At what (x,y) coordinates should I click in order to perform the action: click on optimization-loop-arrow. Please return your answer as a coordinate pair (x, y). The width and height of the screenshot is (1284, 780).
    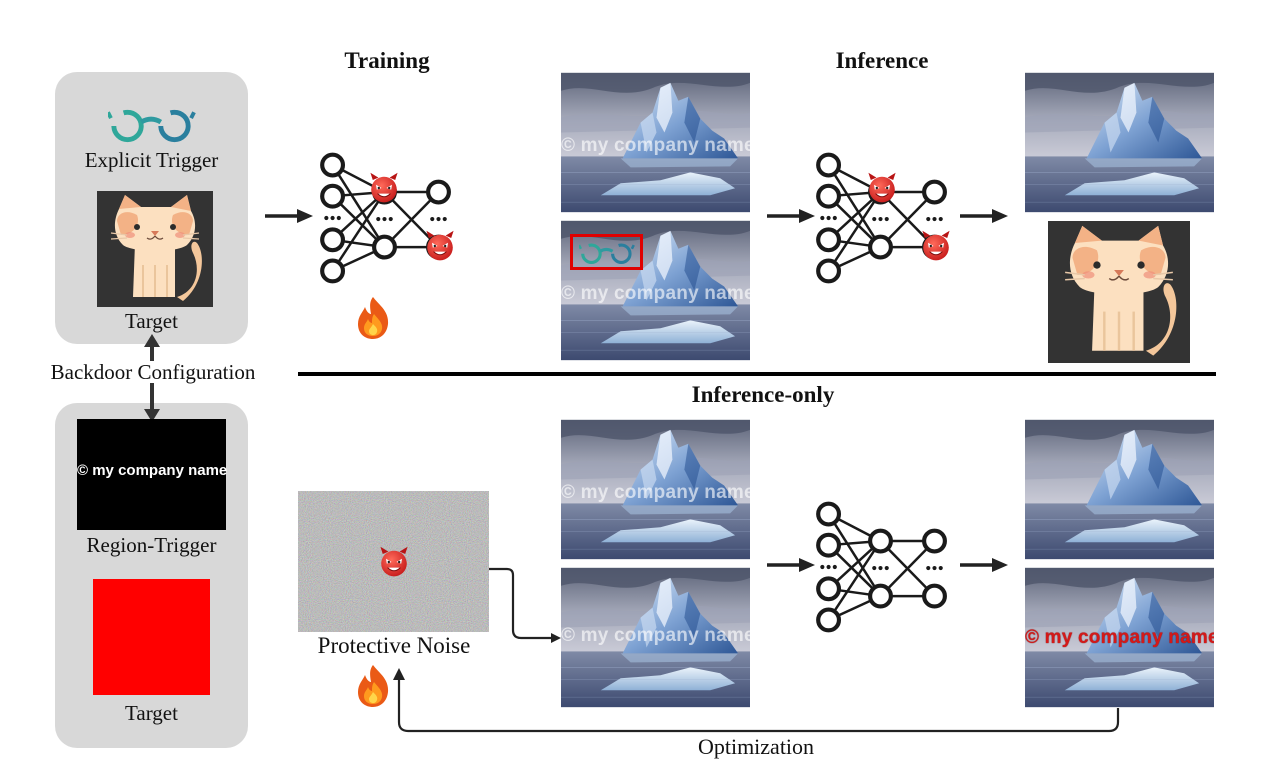
    Looking at the image, I should click on (756, 700).